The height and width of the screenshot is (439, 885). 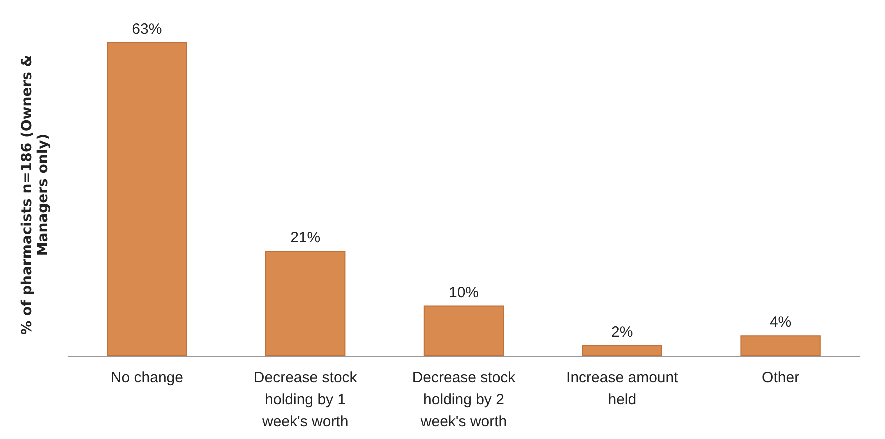 What do you see at coordinates (36, 195) in the screenshot?
I see `y-axis-title: % of pharmacists n=186 (Owners & Managers only)` at bounding box center [36, 195].